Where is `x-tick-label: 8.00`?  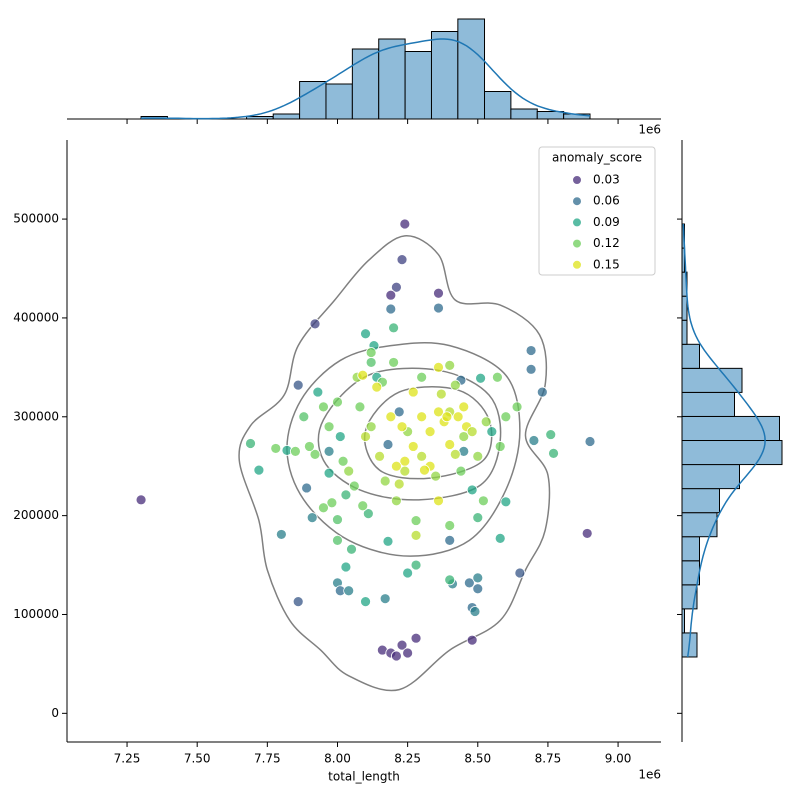
x-tick-label: 8.00 is located at coordinates (337, 759).